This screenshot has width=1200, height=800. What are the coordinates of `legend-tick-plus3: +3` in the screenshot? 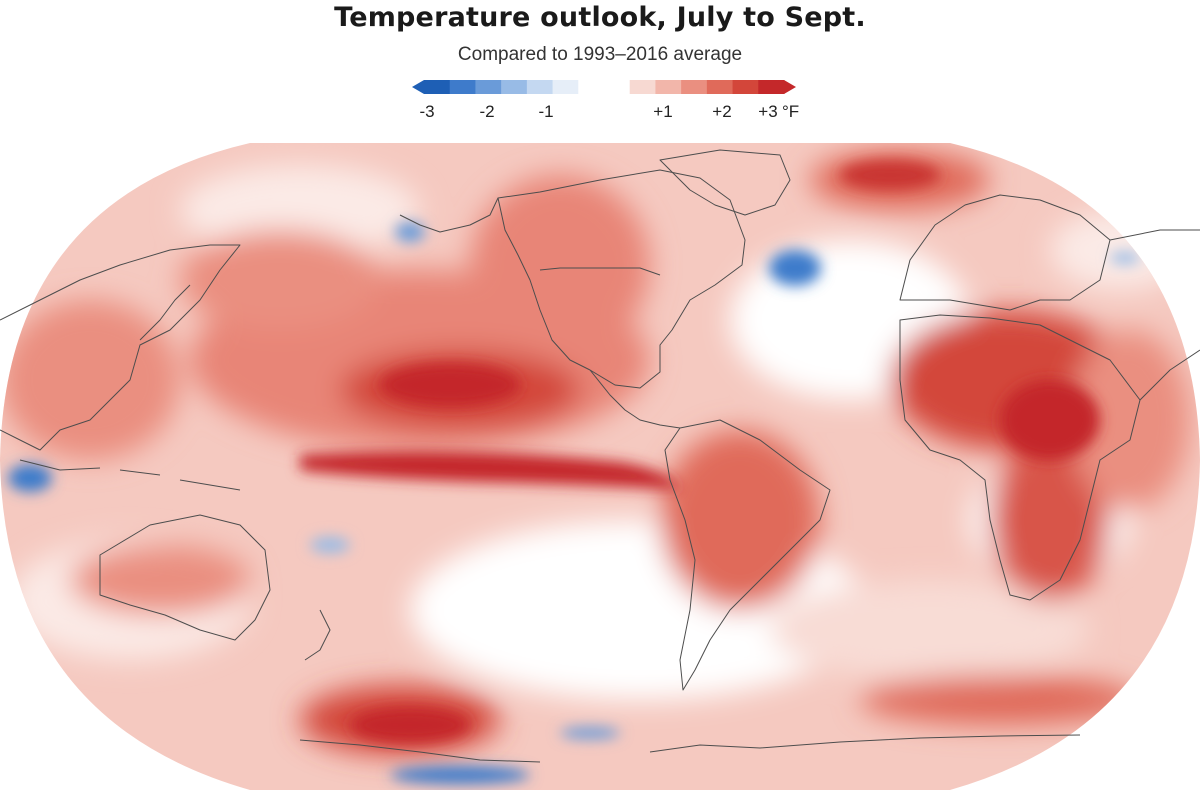 It's located at (767, 111).